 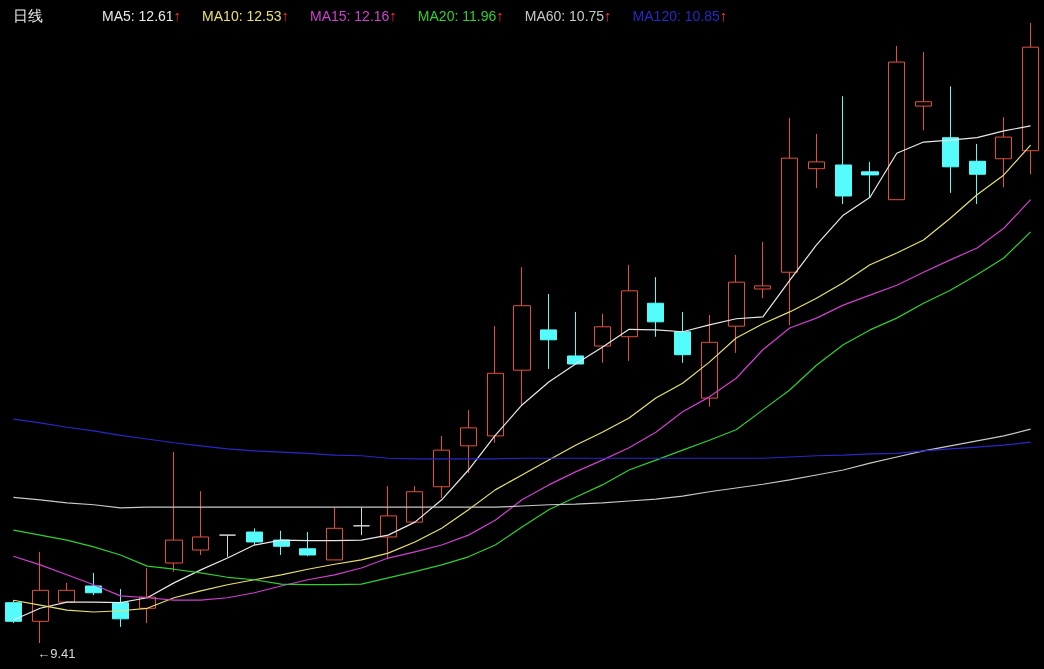 What do you see at coordinates (680, 15) in the screenshot?
I see `text: MA120: 10.85↑` at bounding box center [680, 15].